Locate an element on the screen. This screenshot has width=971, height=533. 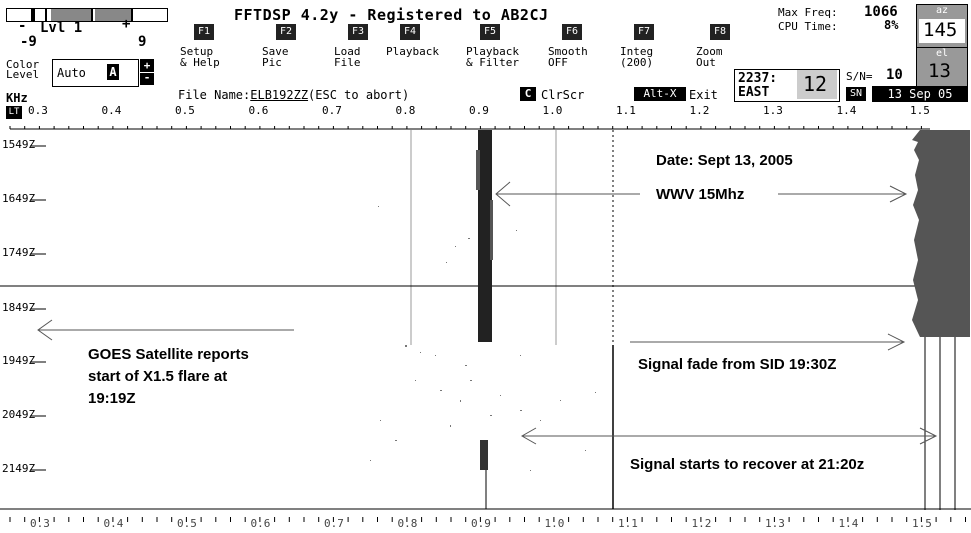
fkey-f2-label-2: Pic is located at coordinates (272, 62).